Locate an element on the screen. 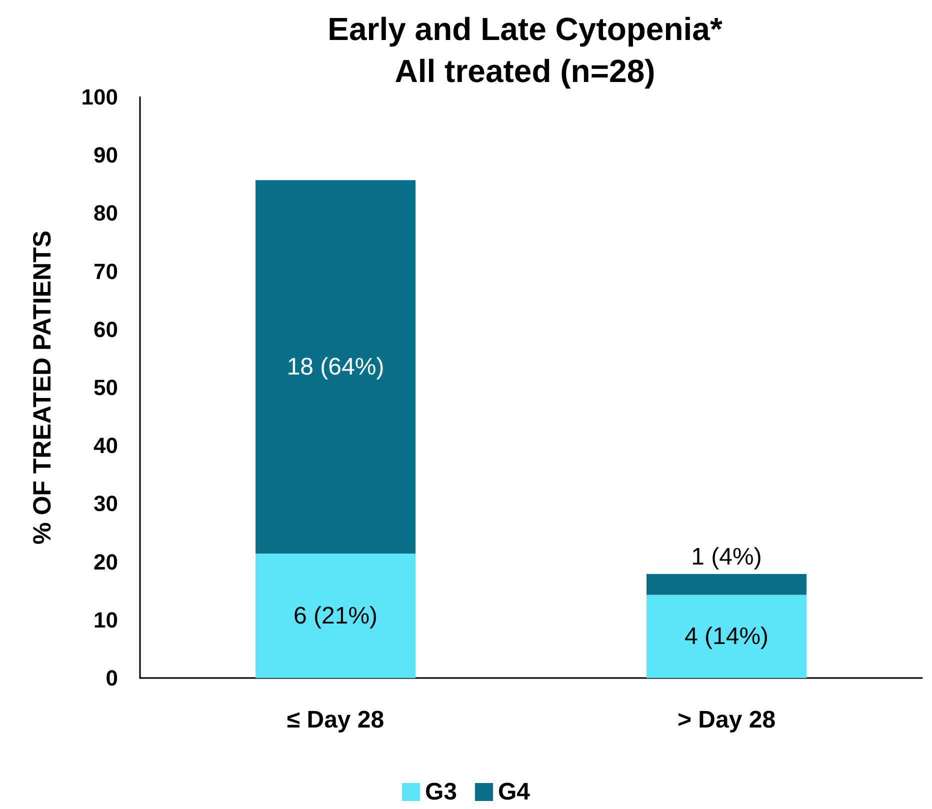  data-label: 1 (4%) is located at coordinates (726, 557).